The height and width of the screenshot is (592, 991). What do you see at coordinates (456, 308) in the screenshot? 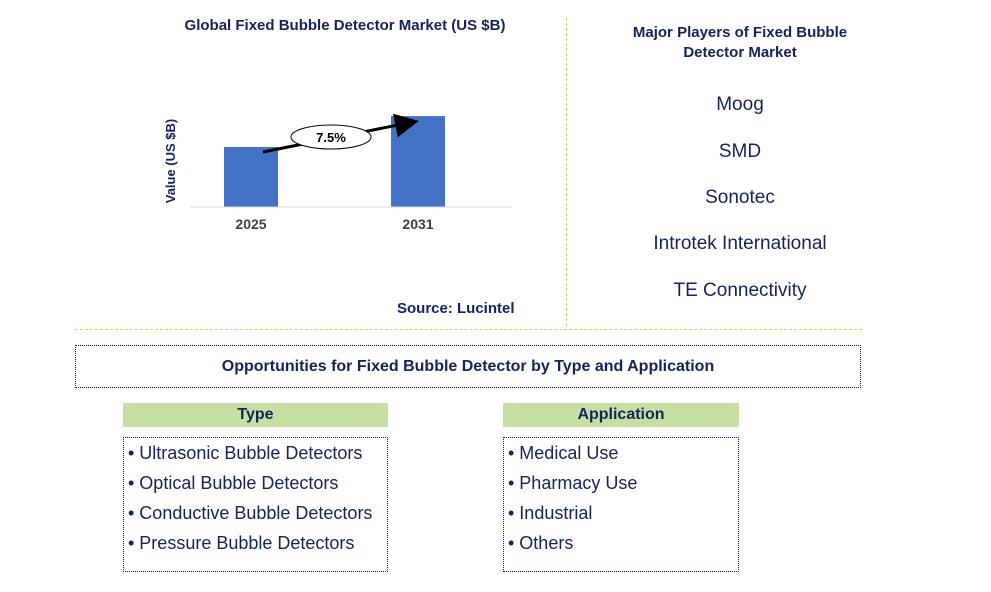
I see `source-note: Source: Lucintel` at bounding box center [456, 308].